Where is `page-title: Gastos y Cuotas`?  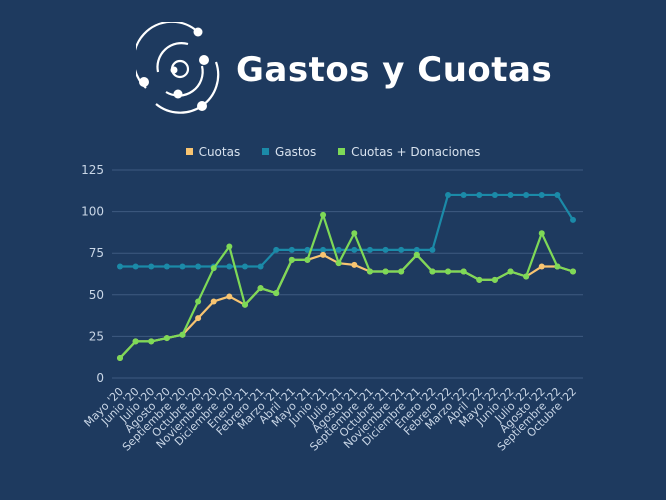 page-title: Gastos y Cuotas is located at coordinates (394, 70).